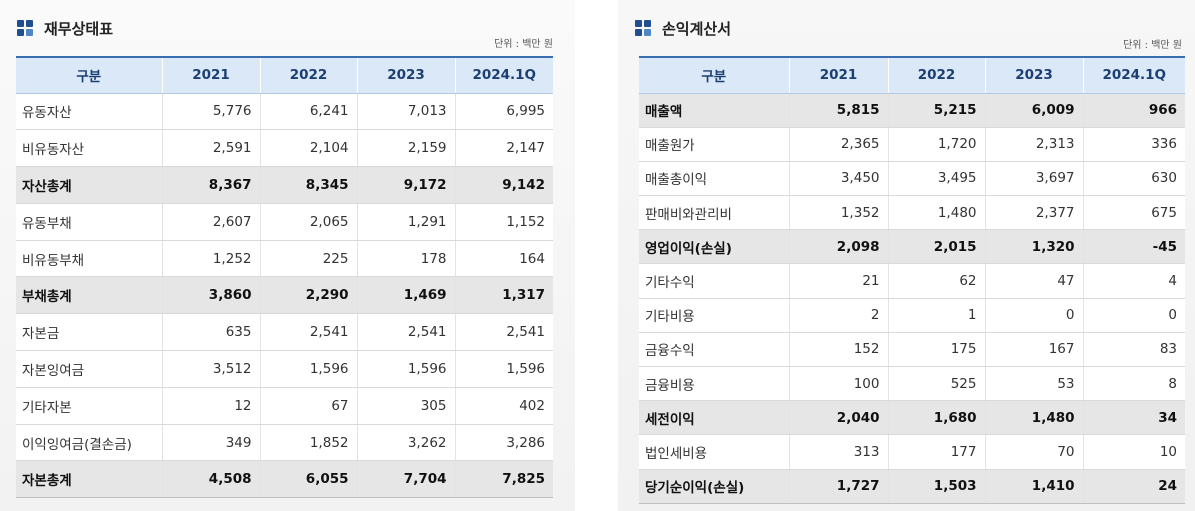 The image size is (1195, 511). I want to click on row-label: 비유동부채, so click(89, 259).